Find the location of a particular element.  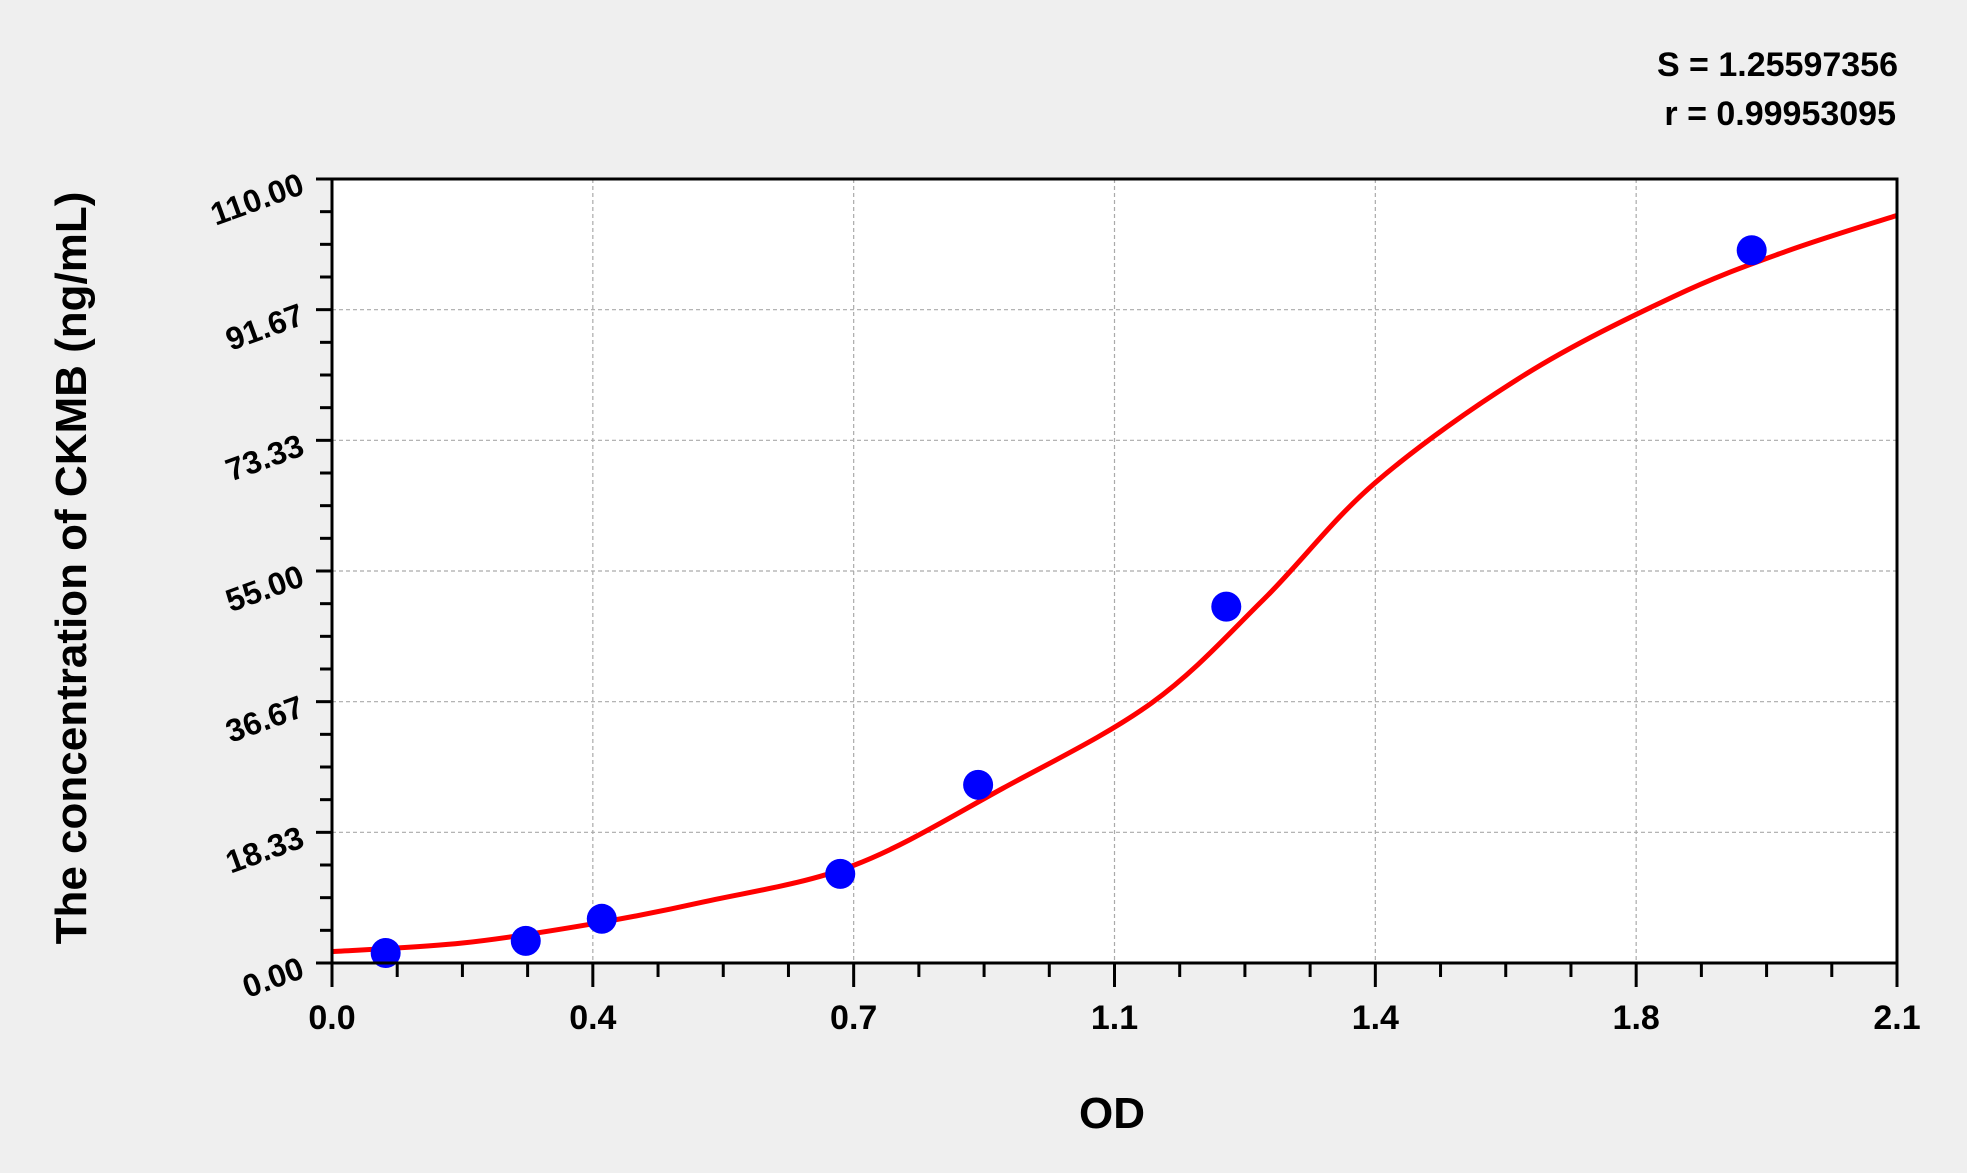

y-tick-label: 0.00 is located at coordinates (273, 977).